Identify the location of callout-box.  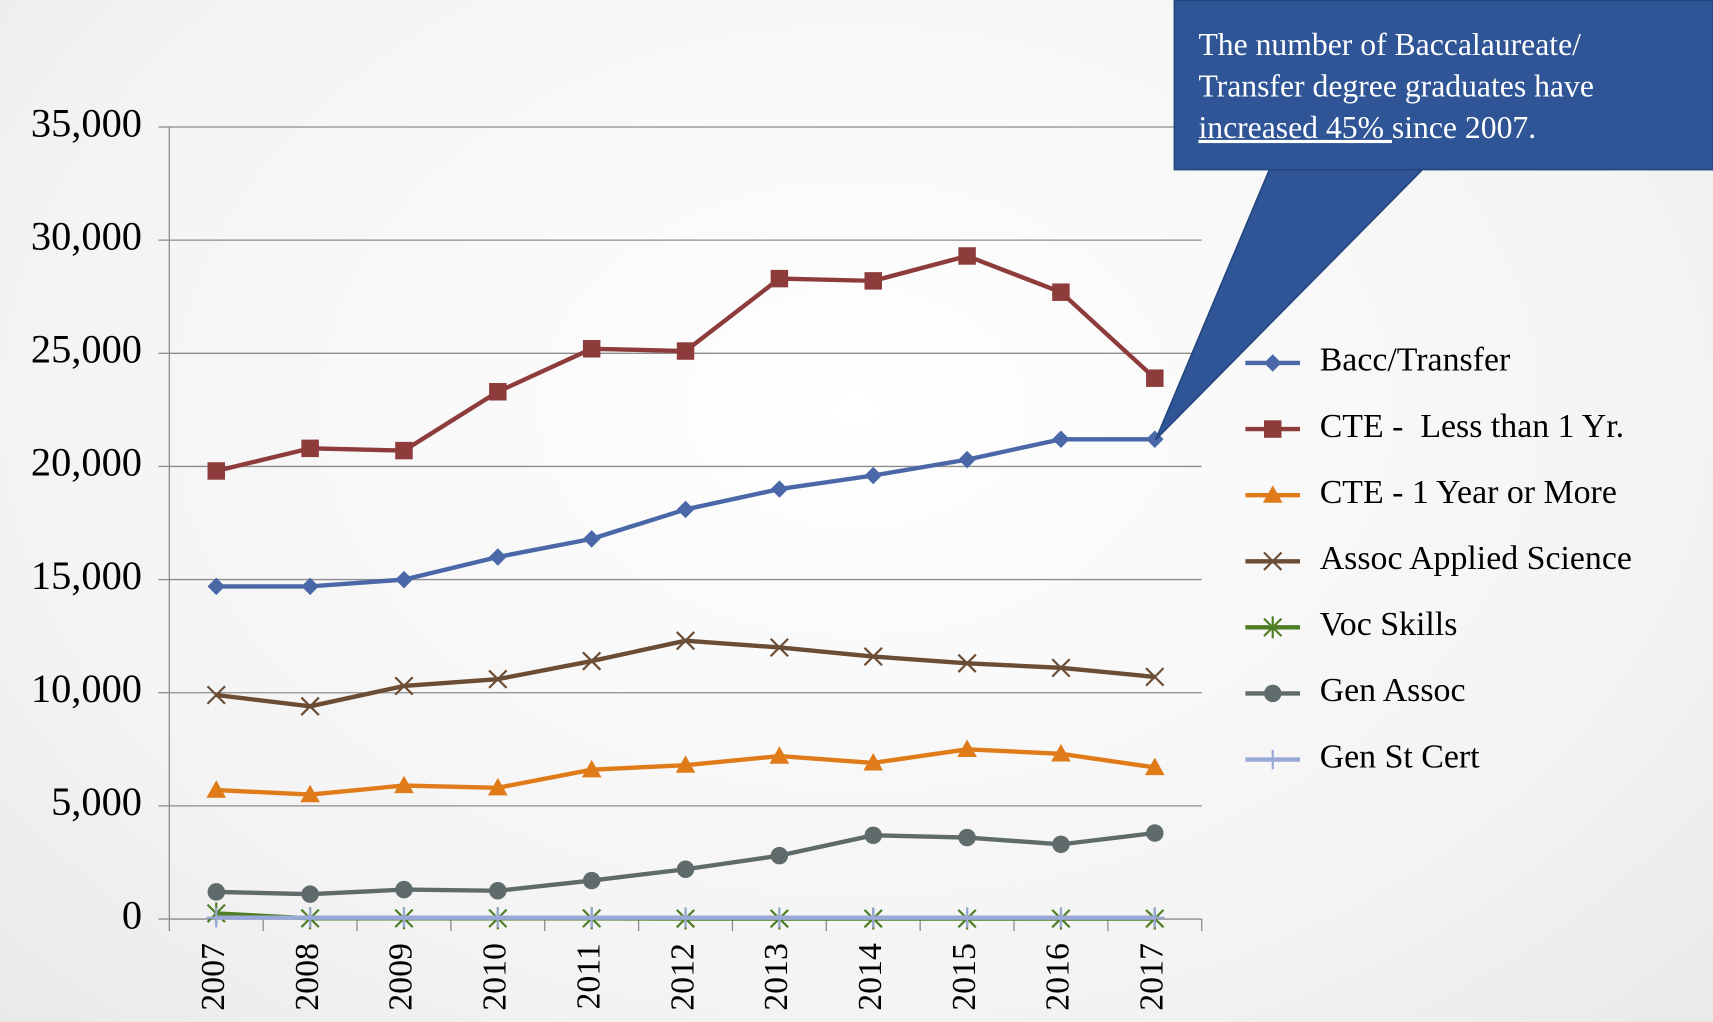
(1443, 85).